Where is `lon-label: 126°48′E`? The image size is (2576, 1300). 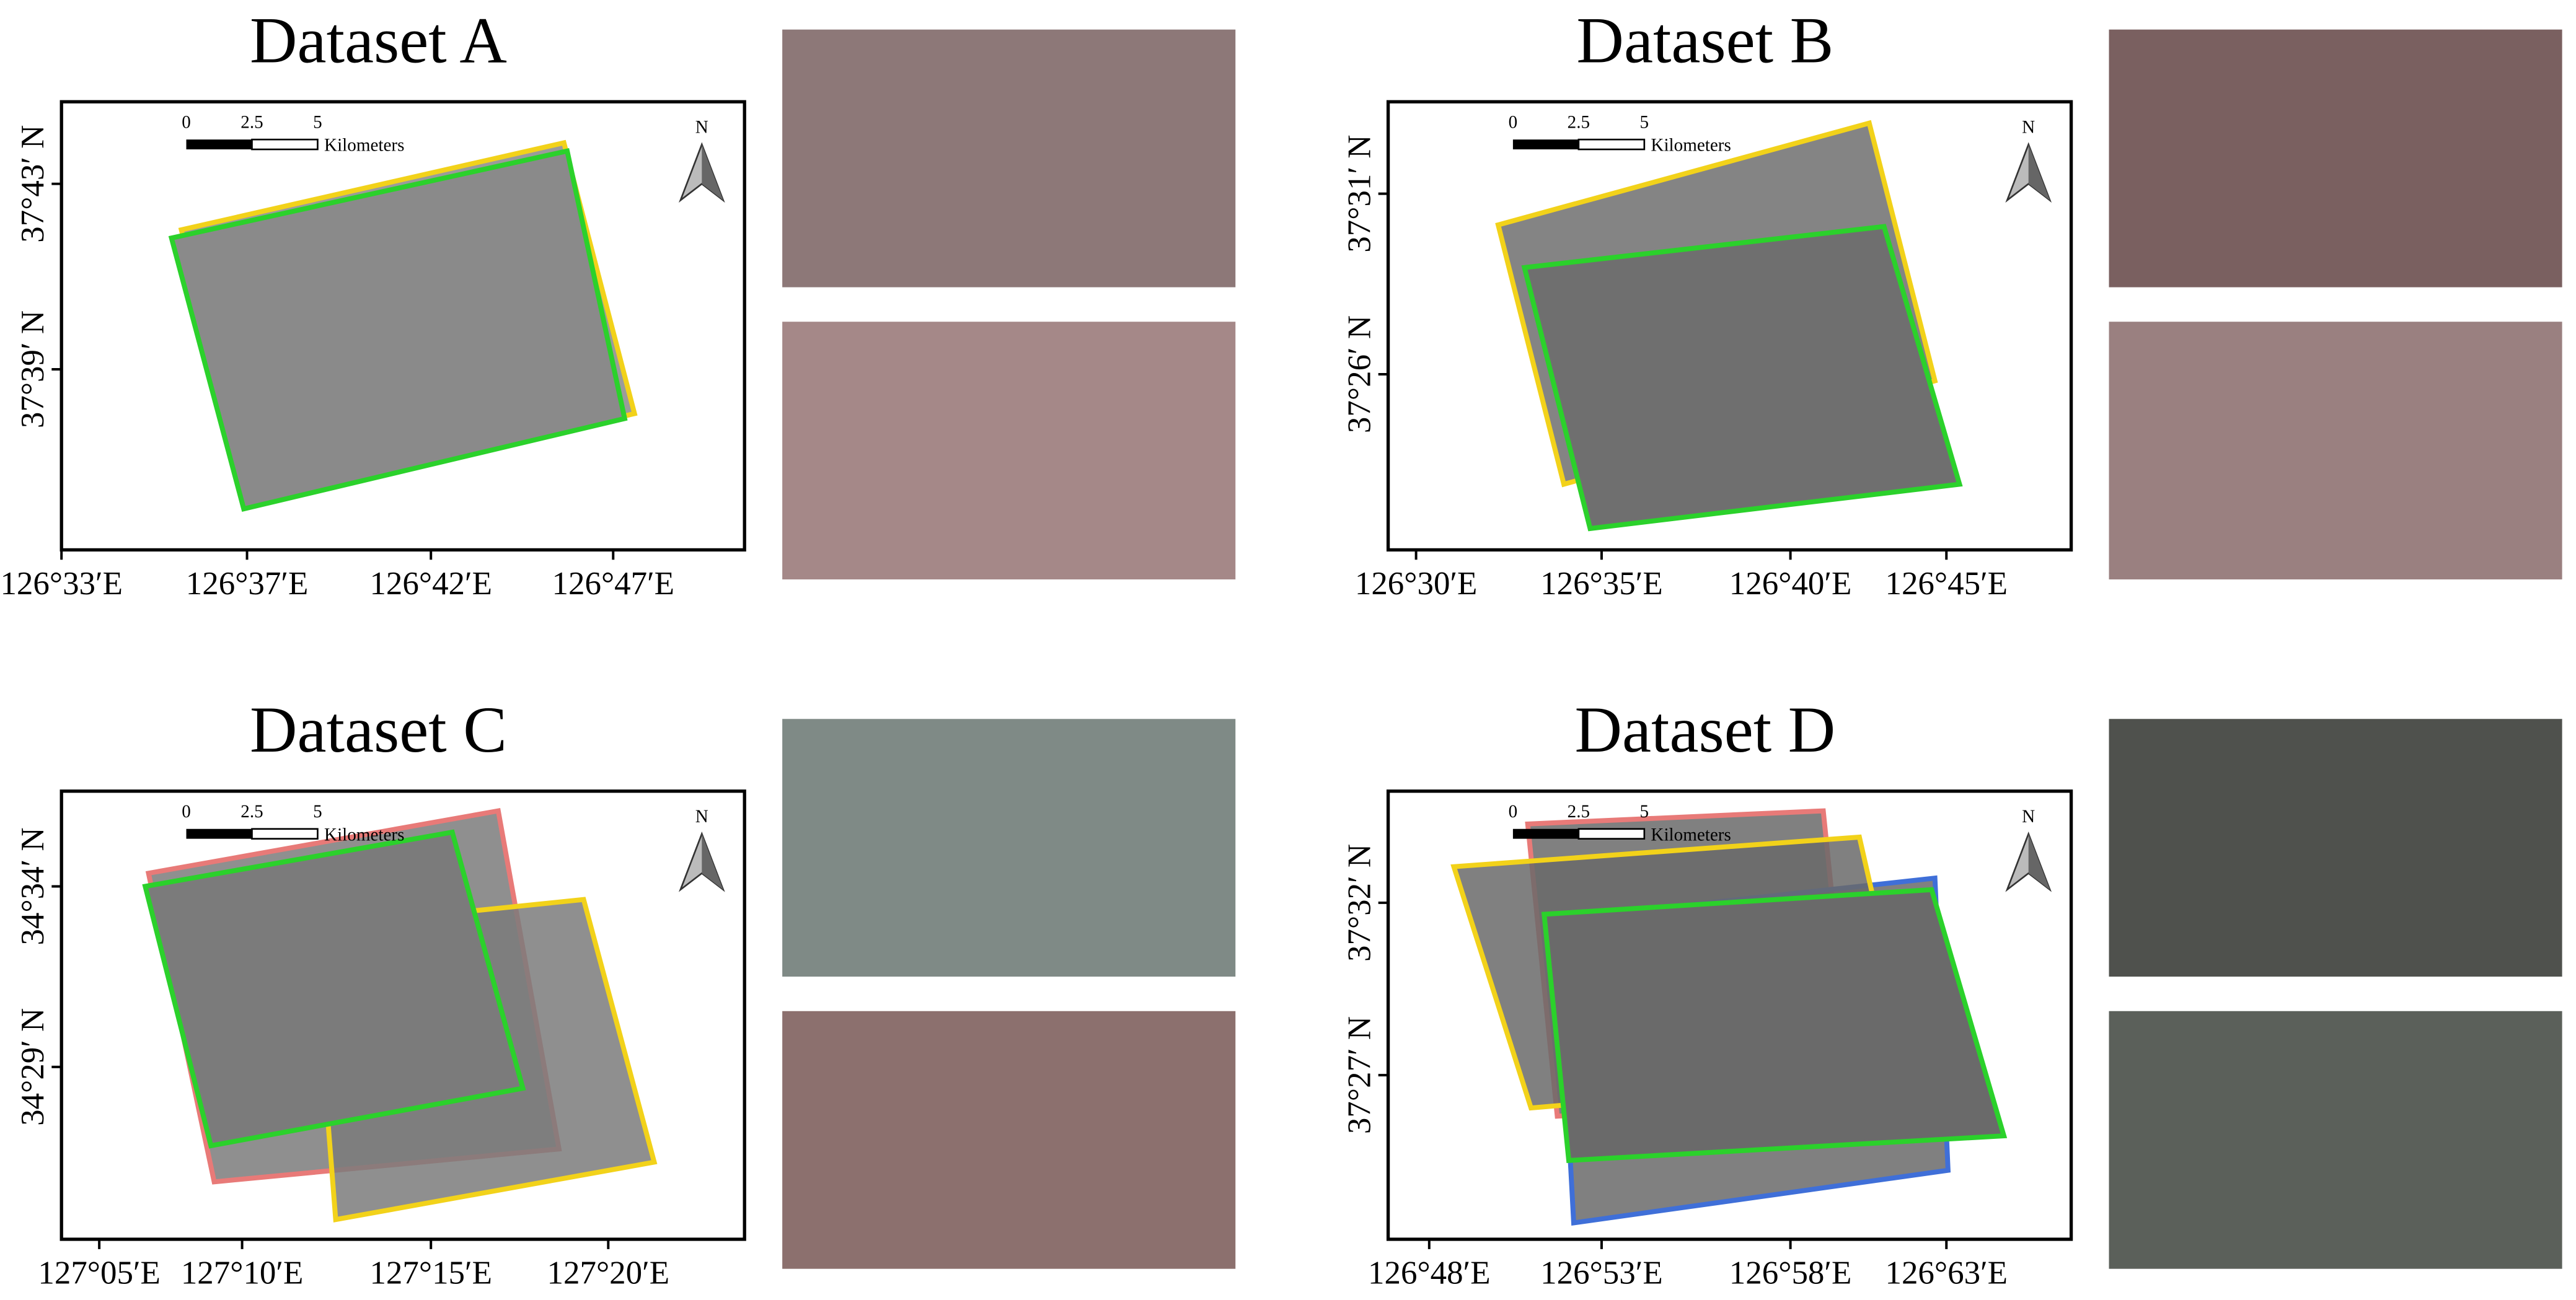
lon-label: 126°48′E is located at coordinates (1429, 1273).